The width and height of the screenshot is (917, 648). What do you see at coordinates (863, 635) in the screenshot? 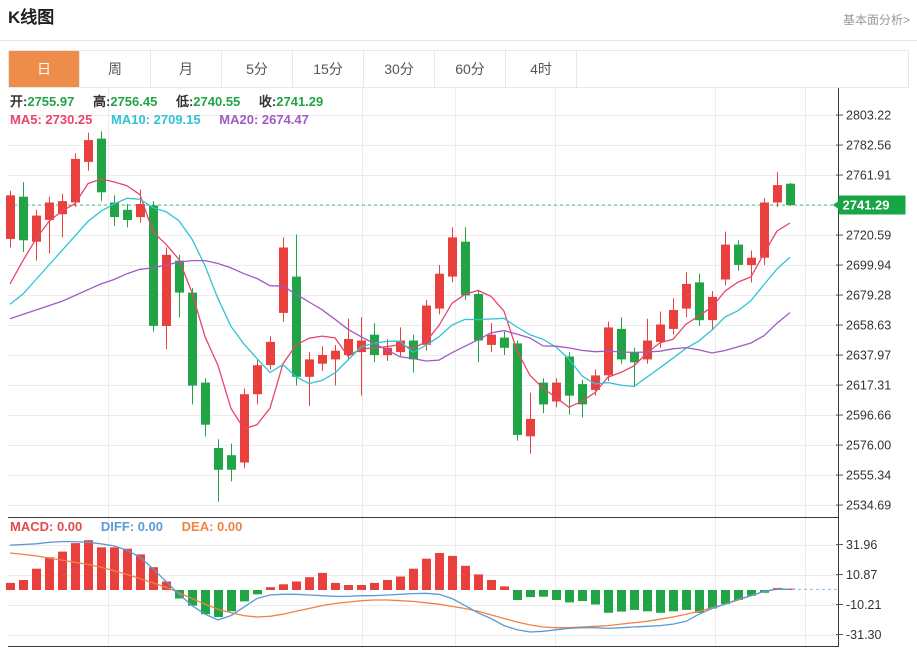
I see `svg-text: -31.30` at bounding box center [863, 635].